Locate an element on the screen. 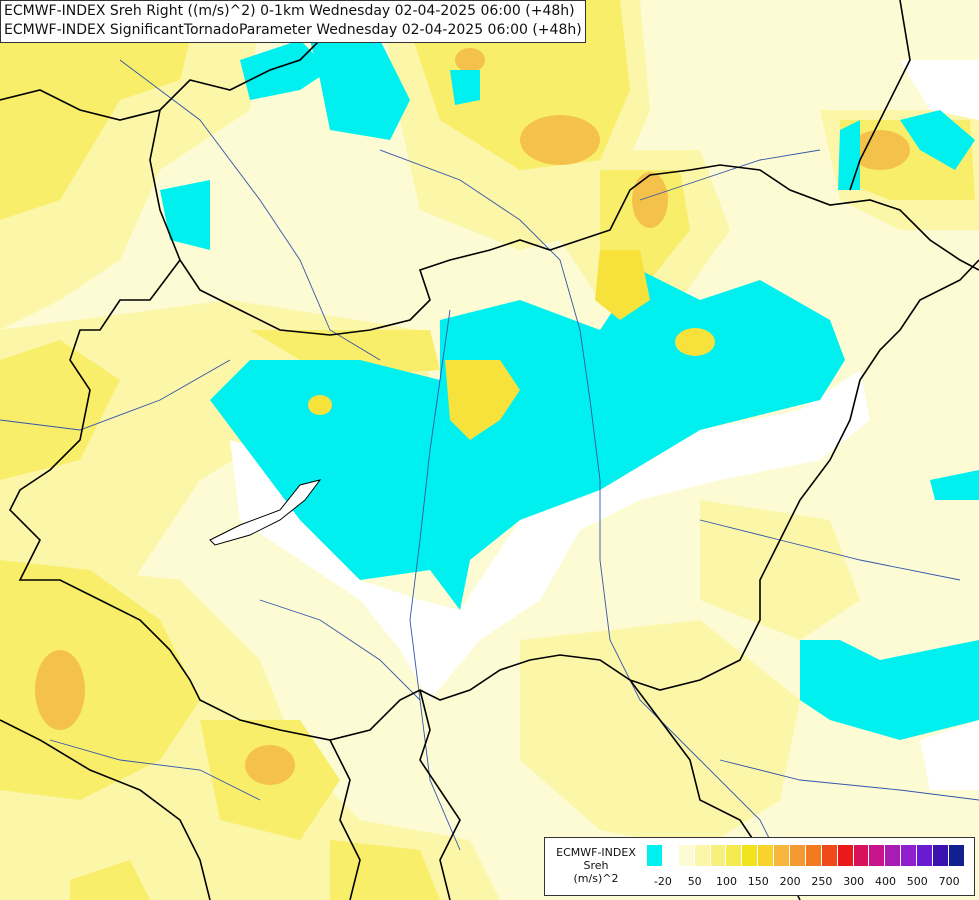  legend-tick-label: 200 is located at coordinates (790, 881).